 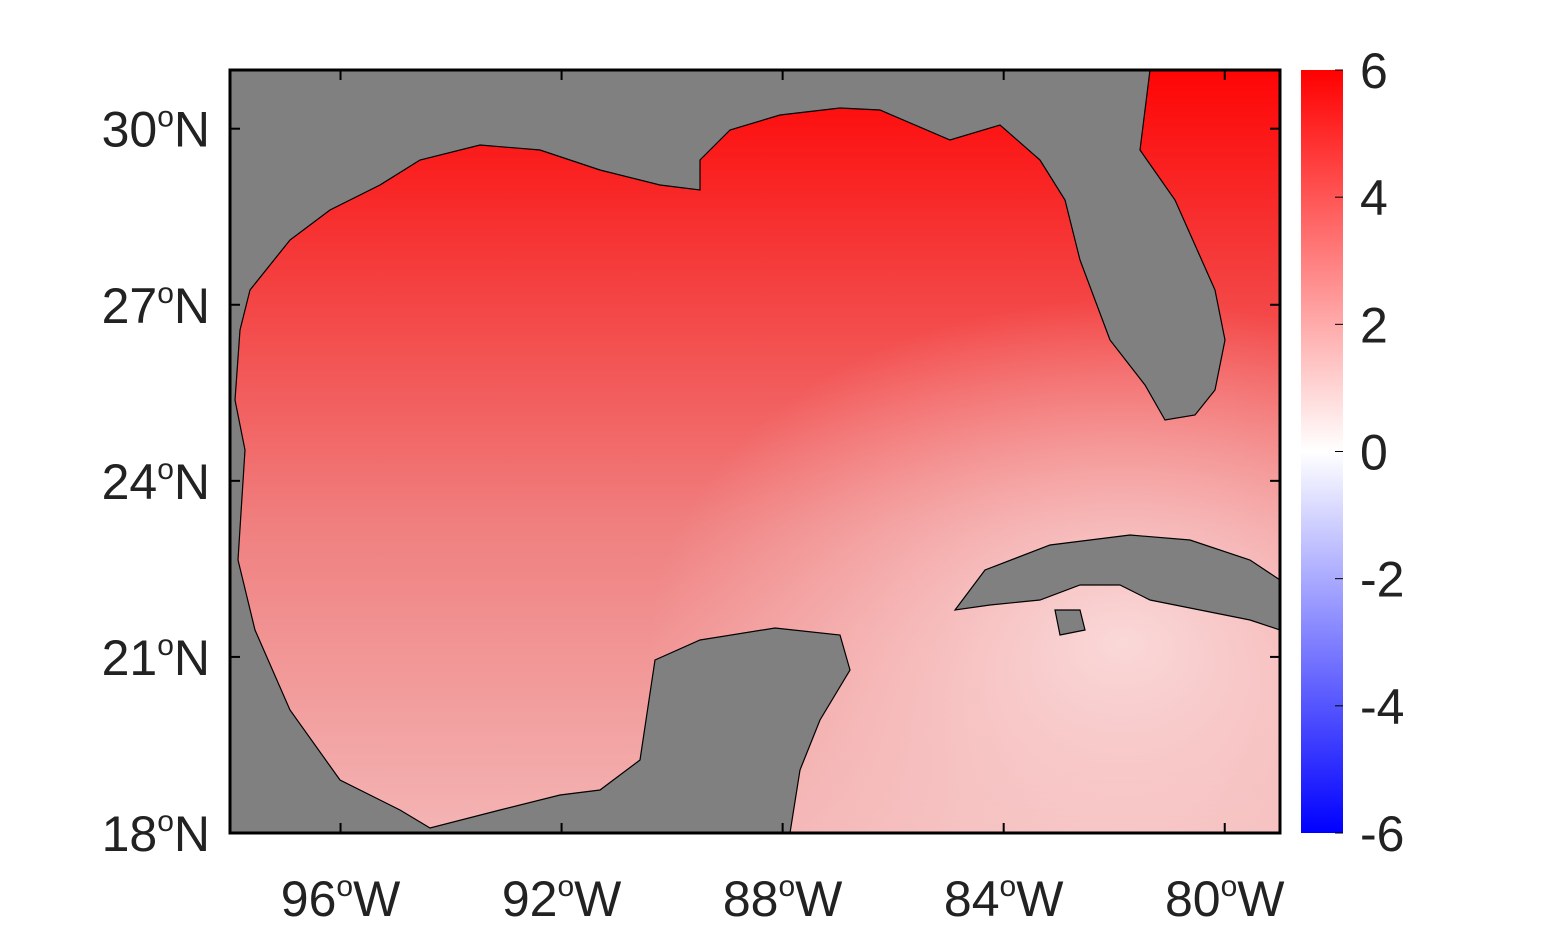 What do you see at coordinates (562, 898) in the screenshot?
I see `x-tick-label: 92oW` at bounding box center [562, 898].